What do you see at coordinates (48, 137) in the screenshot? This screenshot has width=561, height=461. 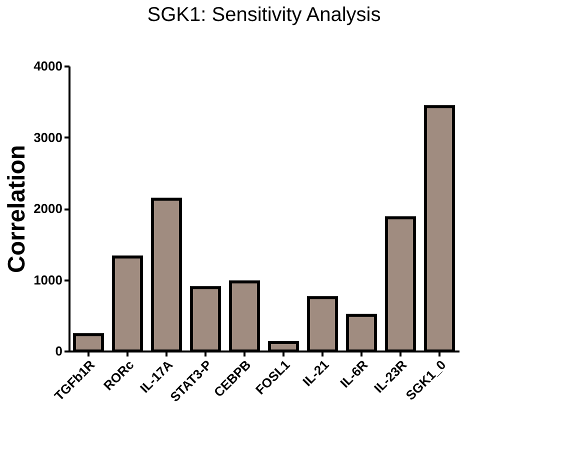 I see `y-tick-label: 3000` at bounding box center [48, 137].